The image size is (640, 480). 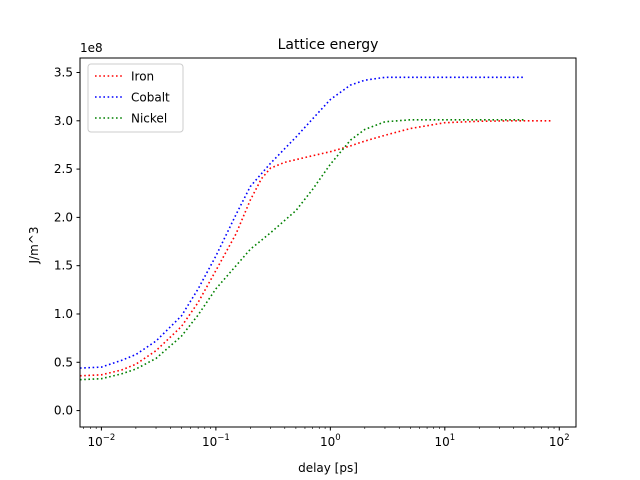 What do you see at coordinates (559, 441) in the screenshot?
I see `x-tick-label: 10²` at bounding box center [559, 441].